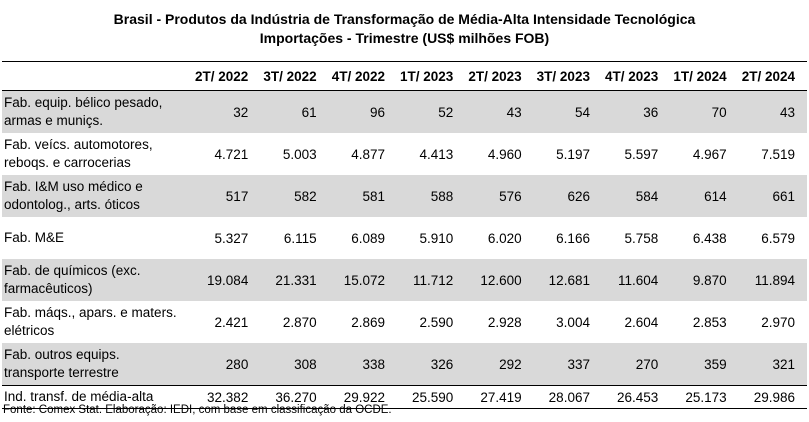  Describe the element at coordinates (226, 76) in the screenshot. I see `column-header: 2T/ 2022` at that location.